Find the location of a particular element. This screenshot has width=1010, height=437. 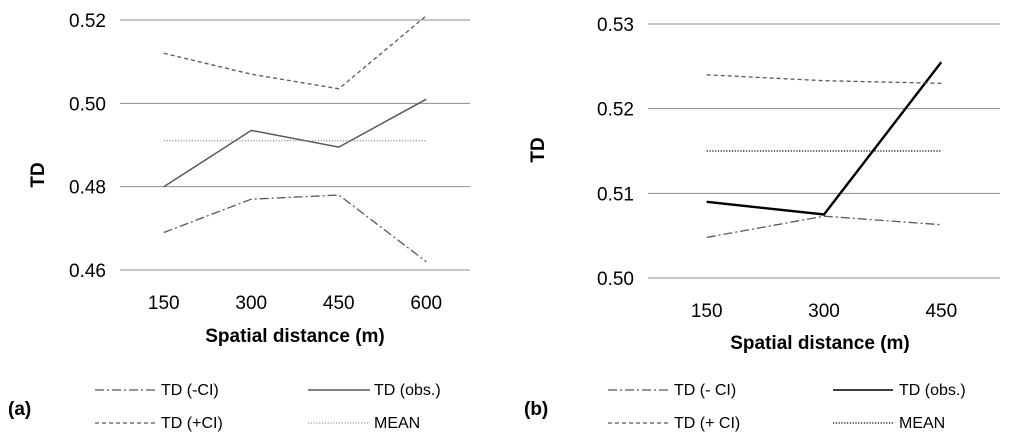

legend-label: TD (+CI) is located at coordinates (192, 423).